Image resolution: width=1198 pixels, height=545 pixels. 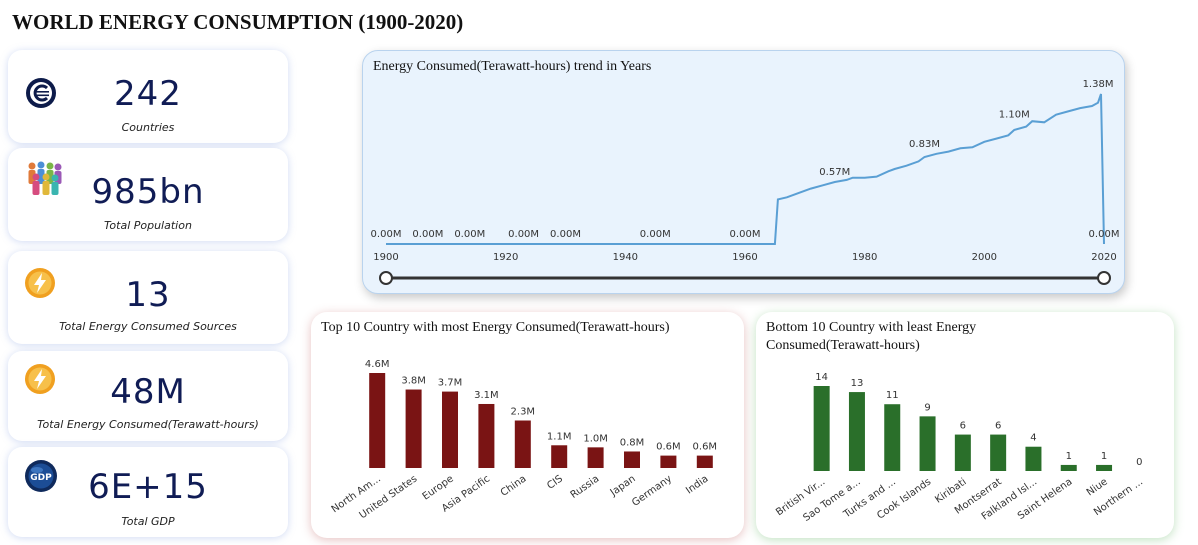 I want to click on people-icon, so click(x=45, y=178).